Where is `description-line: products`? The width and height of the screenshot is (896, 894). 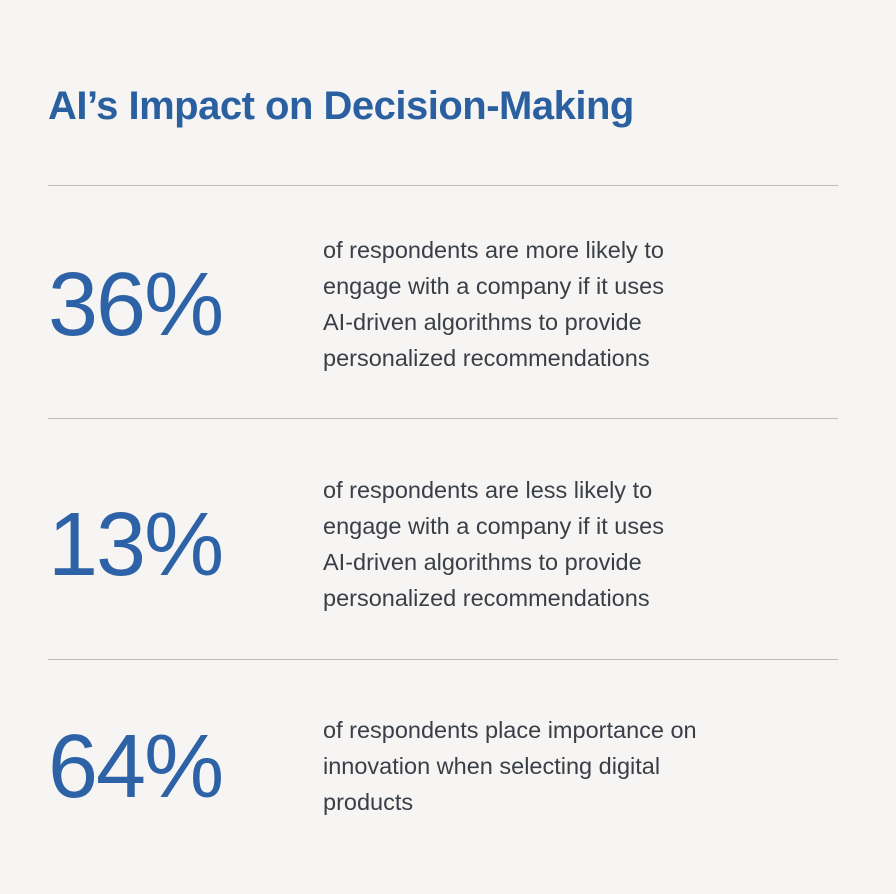 description-line: products is located at coordinates (368, 802).